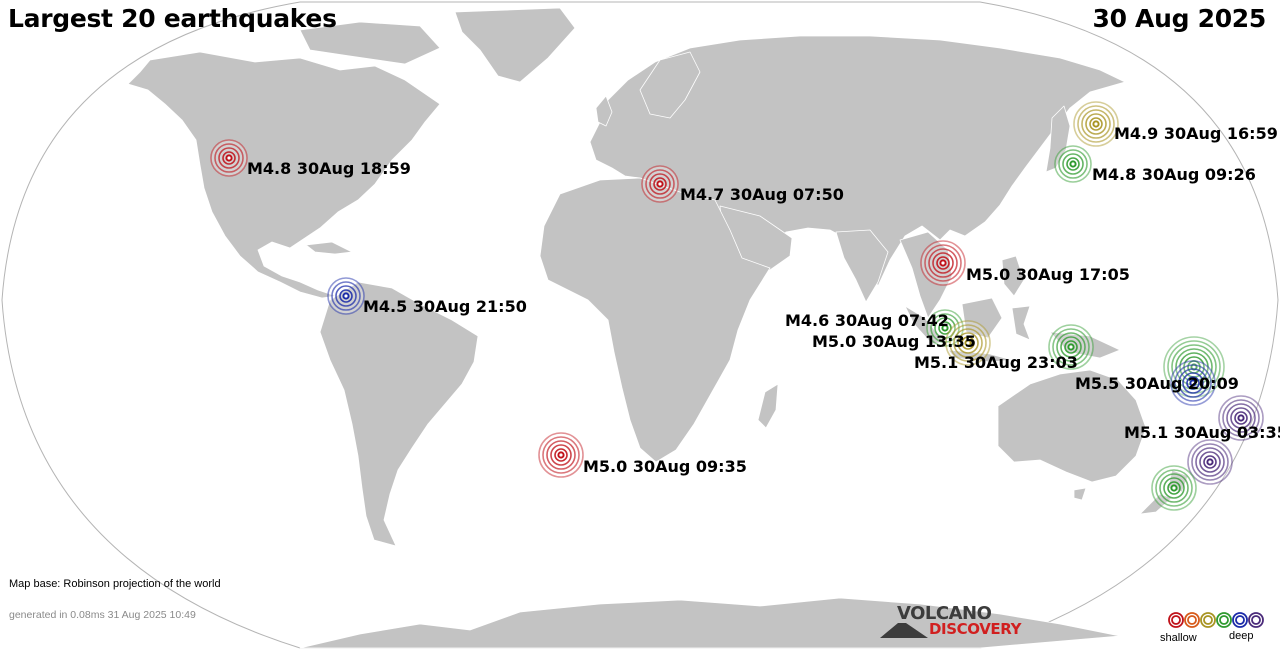  Describe the element at coordinates (867, 320) in the screenshot. I see `earthquake-label: M4.6 30Aug 07:42` at that location.